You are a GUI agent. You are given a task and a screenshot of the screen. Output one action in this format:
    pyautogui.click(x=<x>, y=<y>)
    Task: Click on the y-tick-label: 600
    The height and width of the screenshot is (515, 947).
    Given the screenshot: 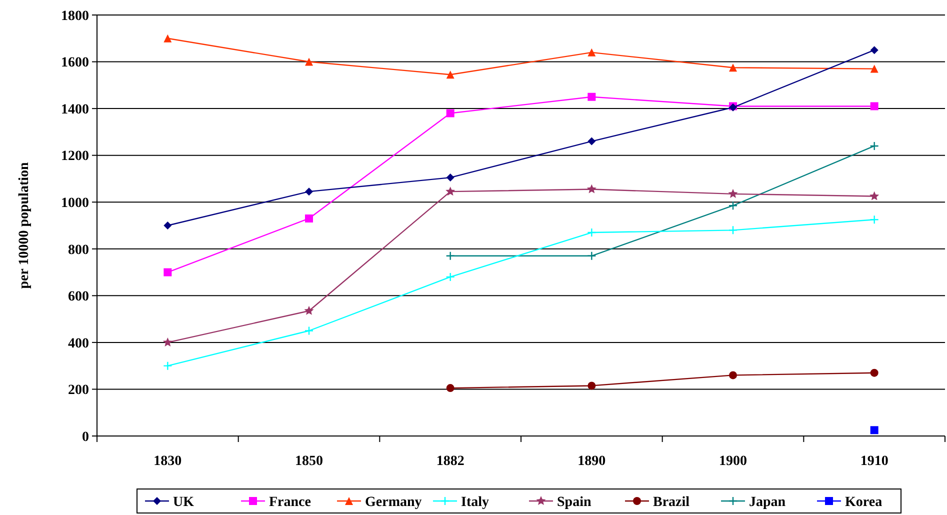 What is the action you would take?
    pyautogui.click(x=78, y=297)
    